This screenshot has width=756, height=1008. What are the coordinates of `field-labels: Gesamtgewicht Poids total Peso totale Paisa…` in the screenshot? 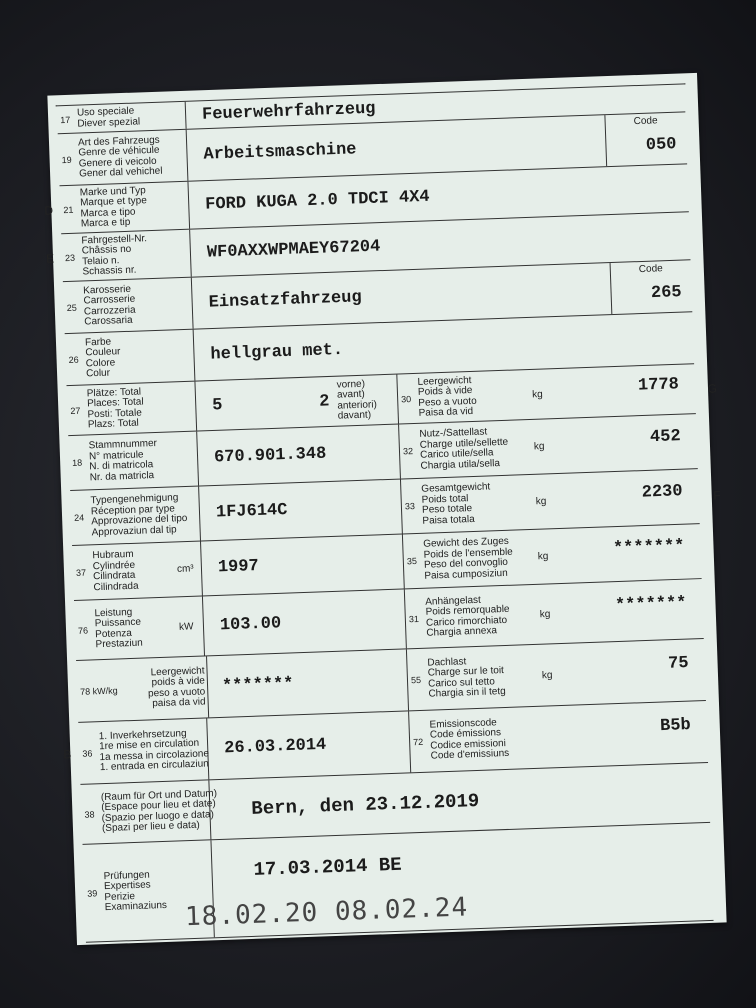 It's located at (478, 504).